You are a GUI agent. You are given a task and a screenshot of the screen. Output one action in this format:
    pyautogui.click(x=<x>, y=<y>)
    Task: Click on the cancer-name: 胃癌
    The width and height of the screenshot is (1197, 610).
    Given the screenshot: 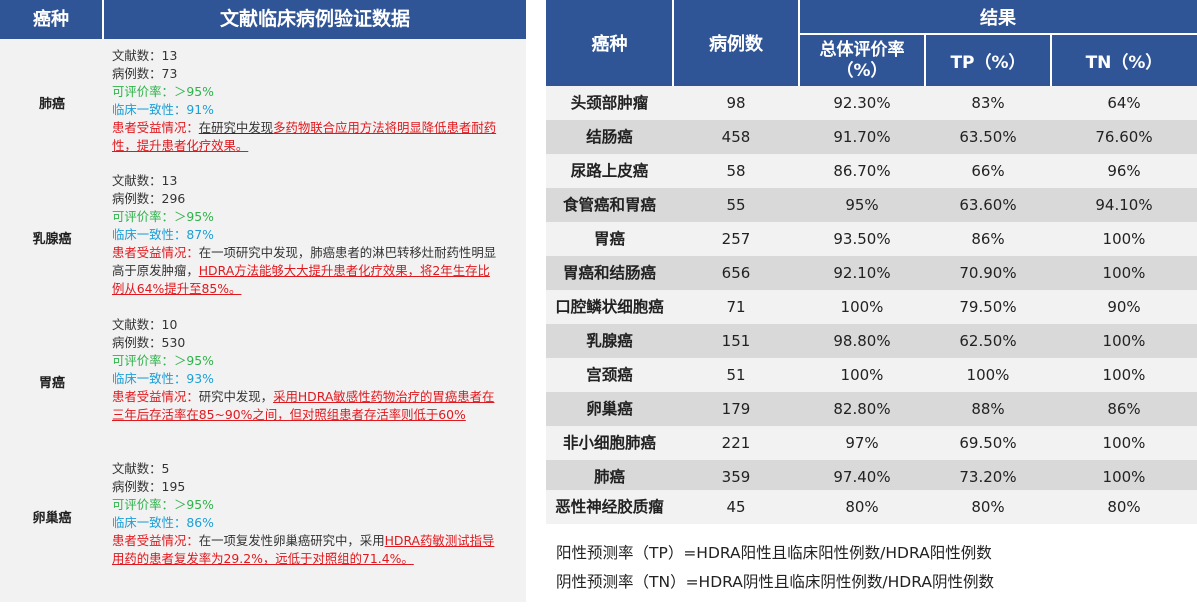 What is the action you would take?
    pyautogui.click(x=609, y=239)
    